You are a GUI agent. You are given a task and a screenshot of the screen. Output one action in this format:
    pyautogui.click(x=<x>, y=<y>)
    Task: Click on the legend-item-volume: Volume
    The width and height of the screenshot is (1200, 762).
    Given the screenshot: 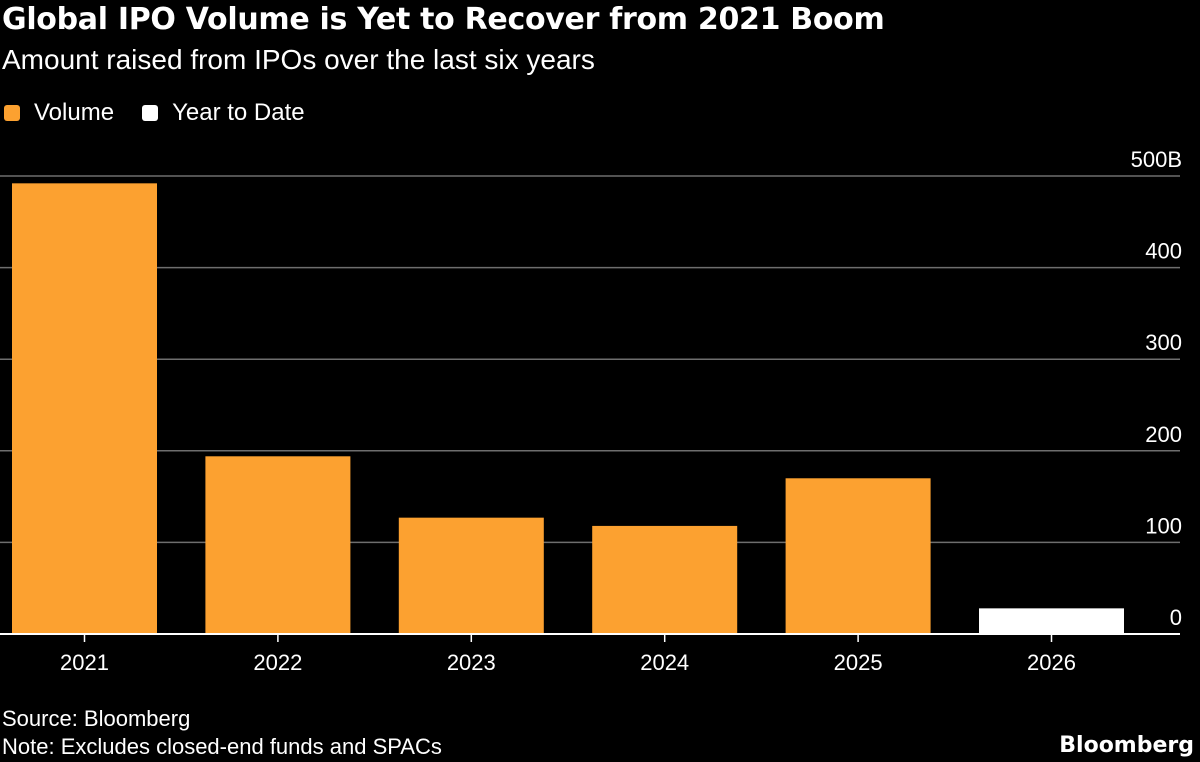 What is the action you would take?
    pyautogui.click(x=59, y=113)
    